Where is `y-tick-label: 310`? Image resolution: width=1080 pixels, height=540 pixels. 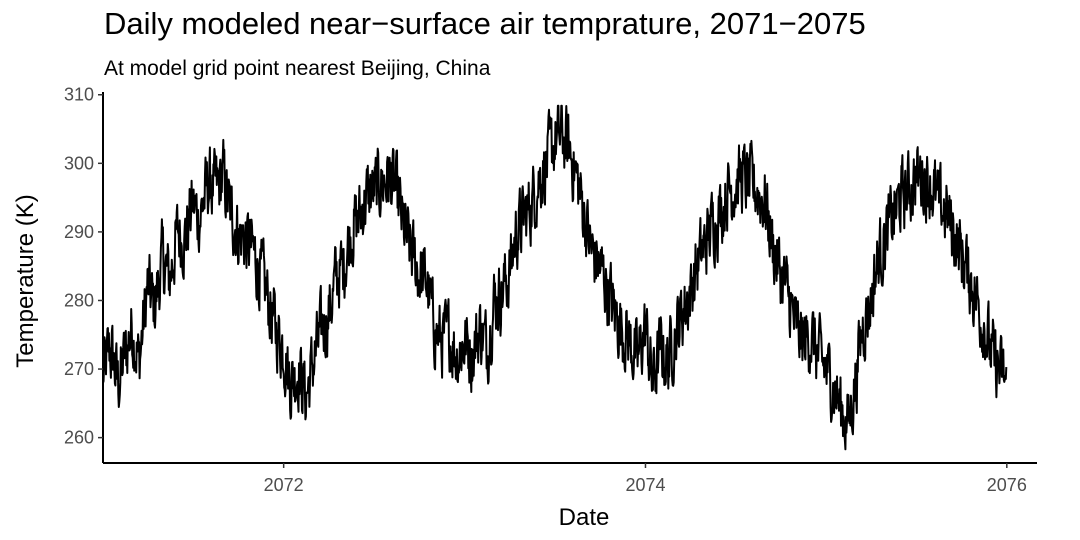
y-tick-label: 310 is located at coordinates (79, 95).